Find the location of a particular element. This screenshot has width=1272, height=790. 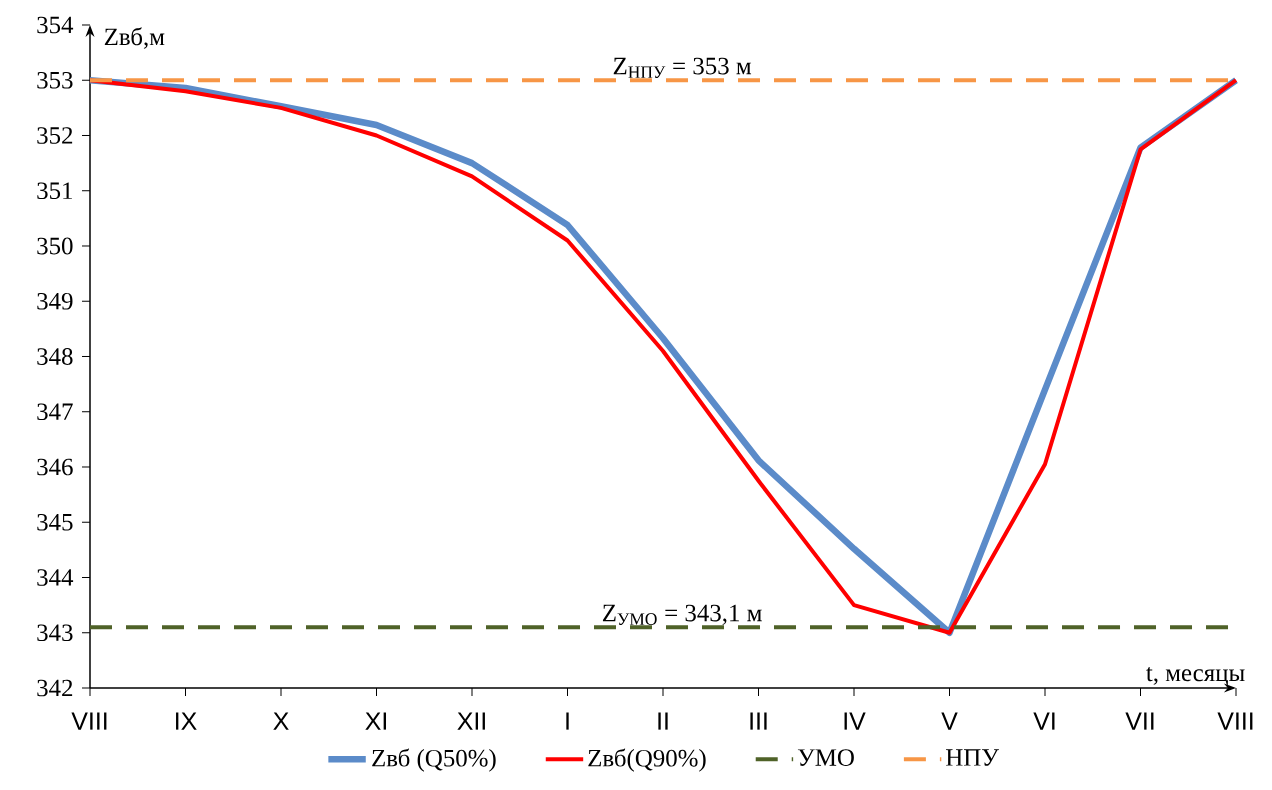

x-tick-label: III is located at coordinates (758, 721).